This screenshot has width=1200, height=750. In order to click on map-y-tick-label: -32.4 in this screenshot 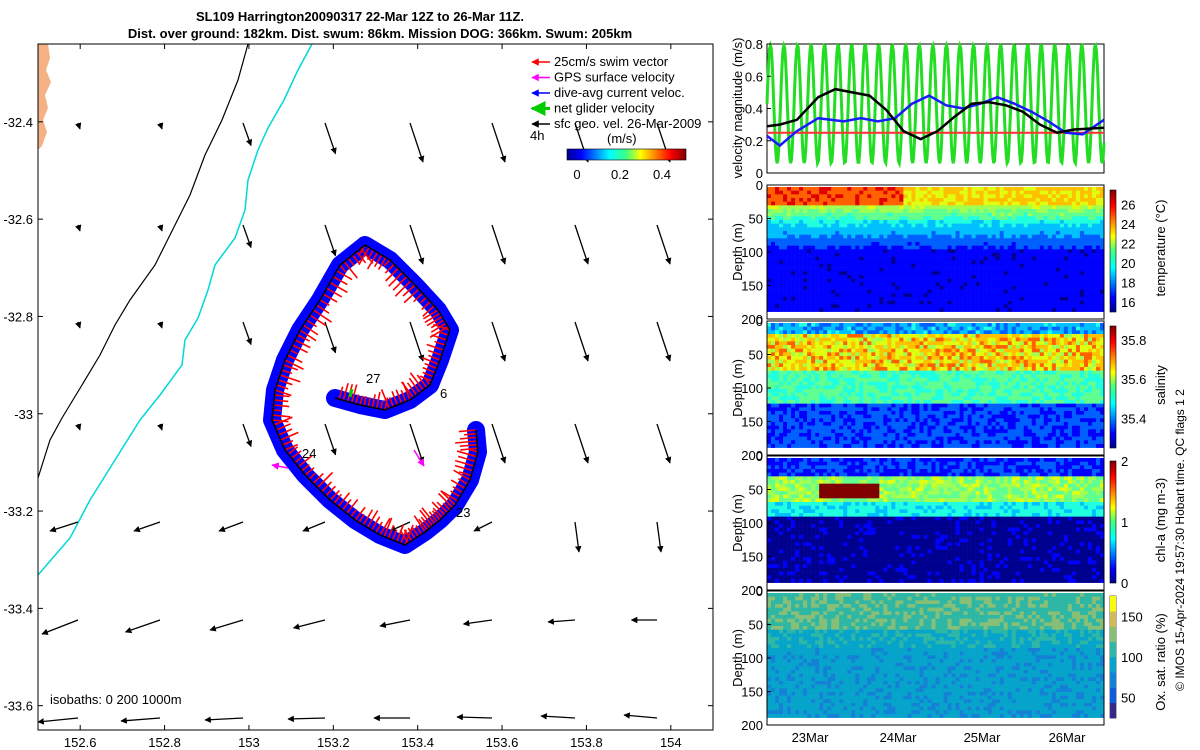, I will do `click(18, 122)`.